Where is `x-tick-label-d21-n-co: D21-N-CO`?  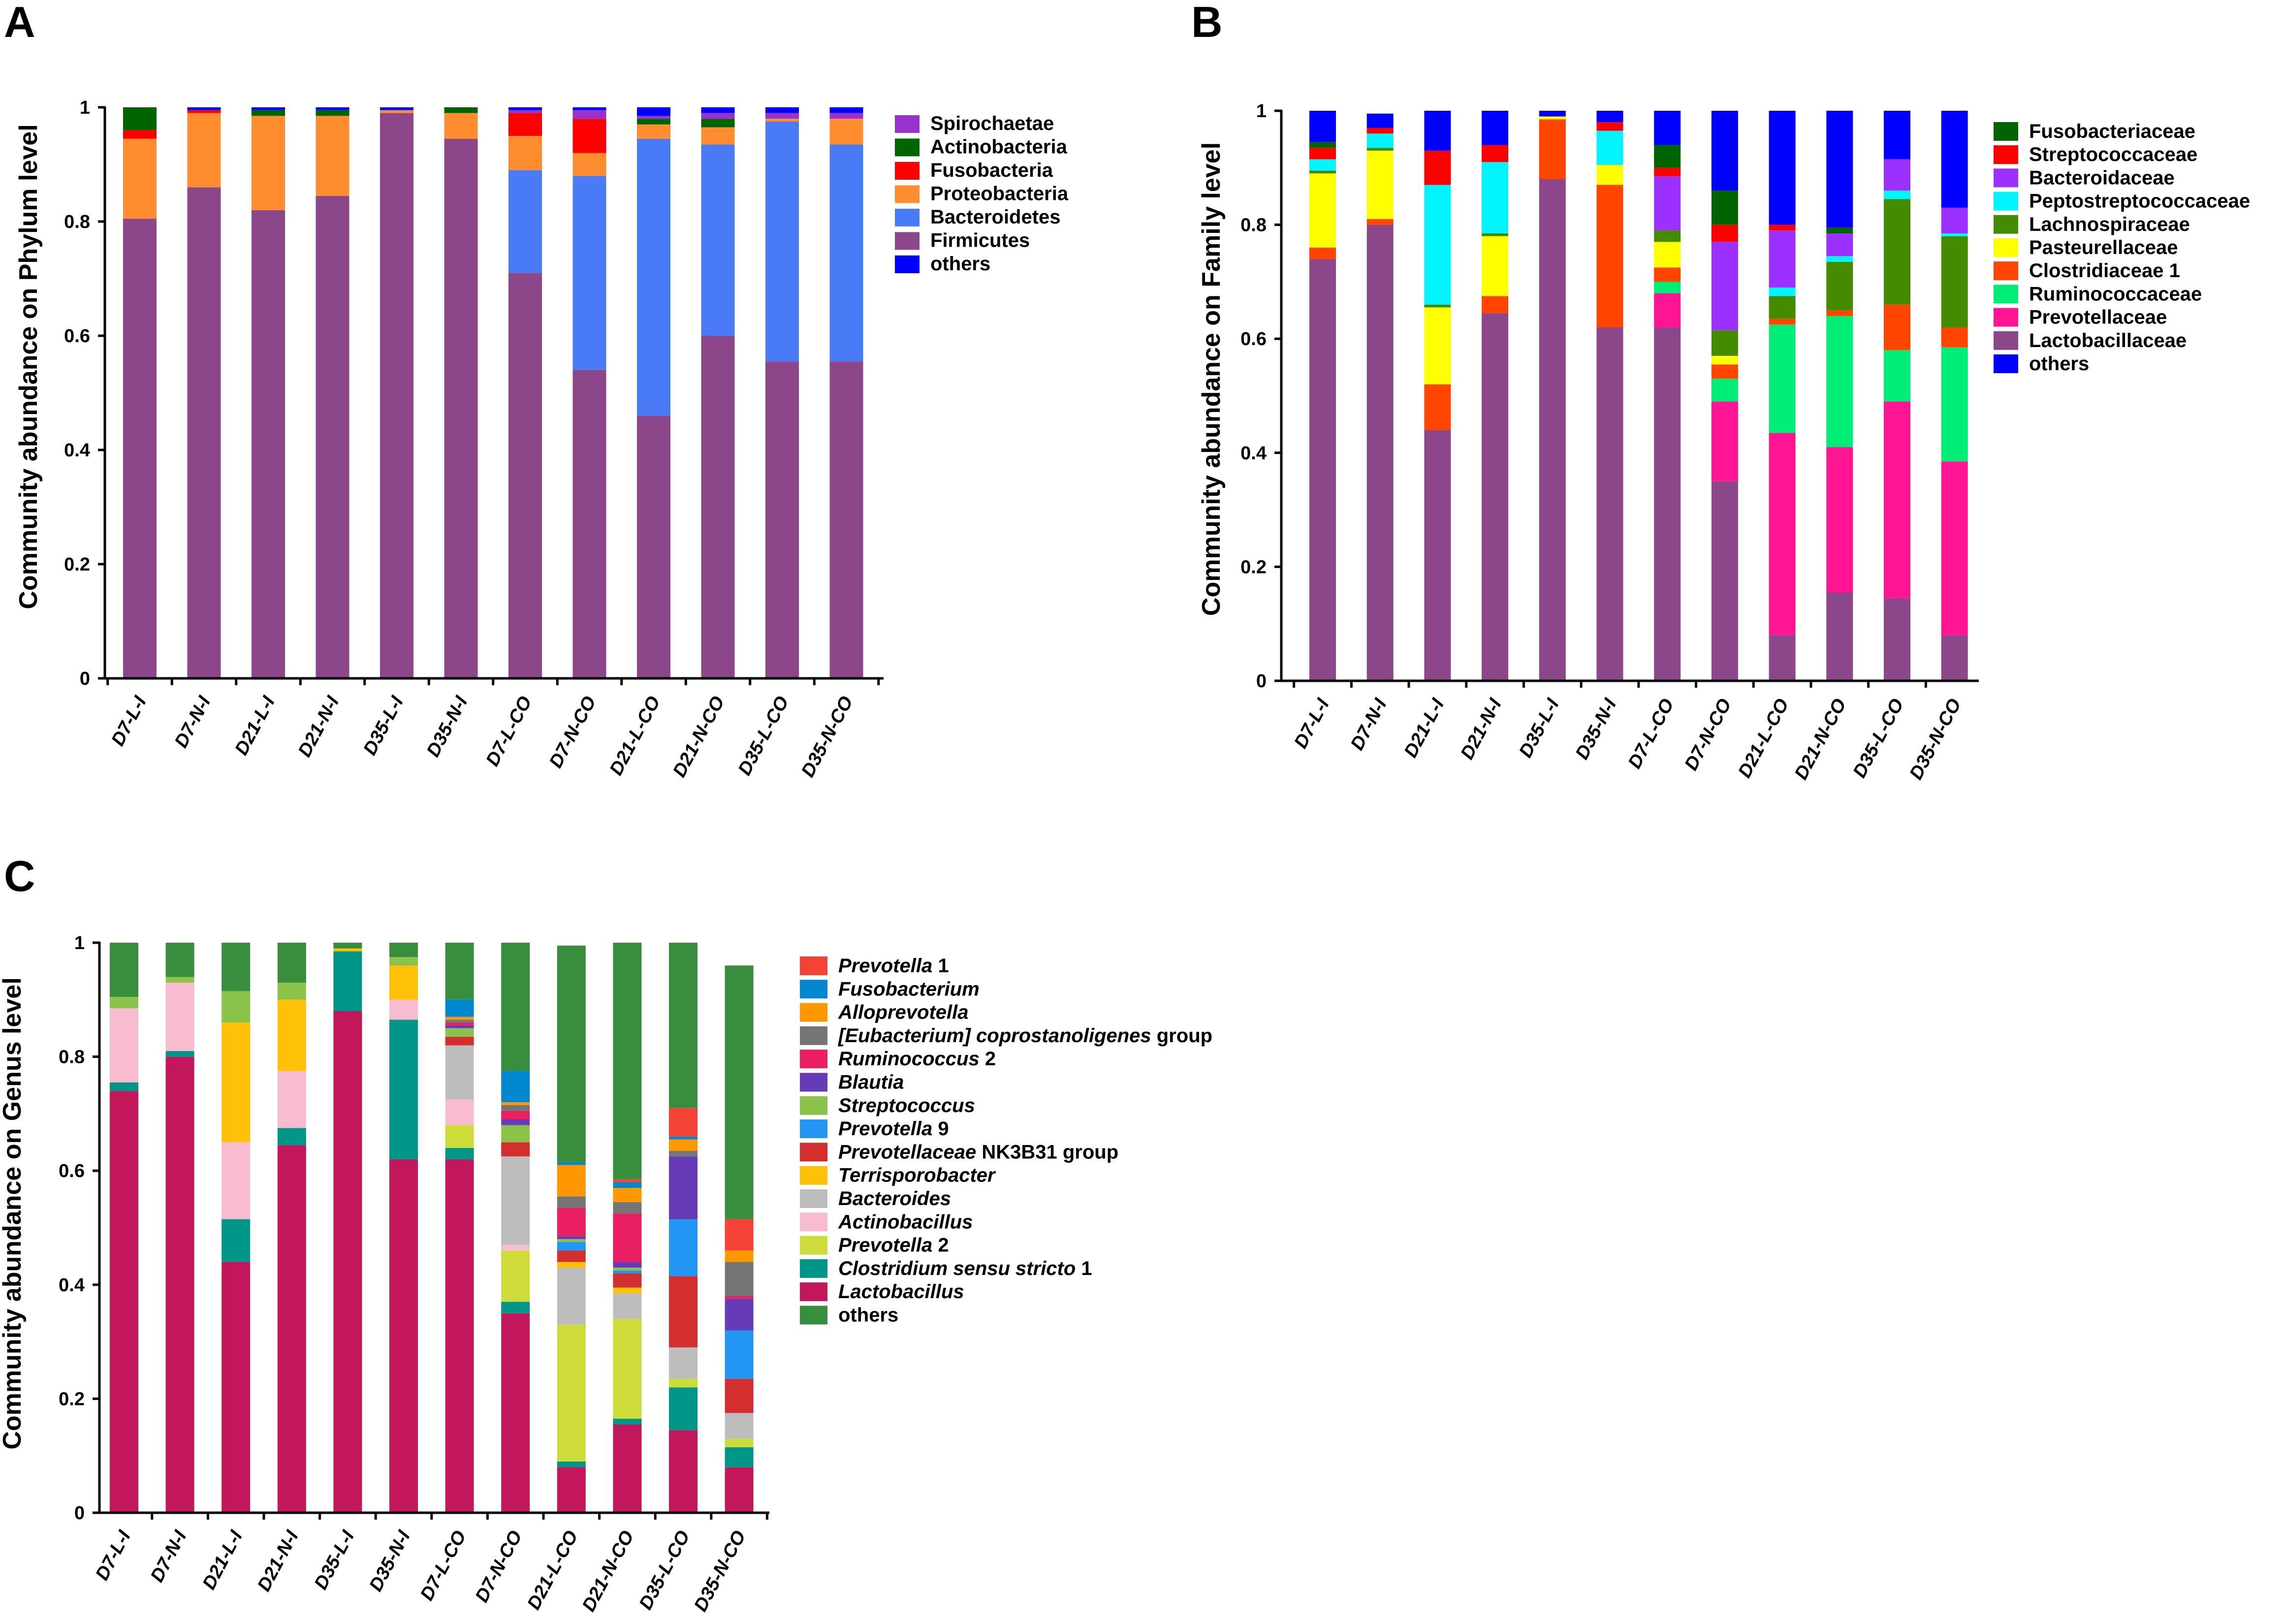 x-tick-label-d21-n-co: D21-N-CO is located at coordinates (1820, 739).